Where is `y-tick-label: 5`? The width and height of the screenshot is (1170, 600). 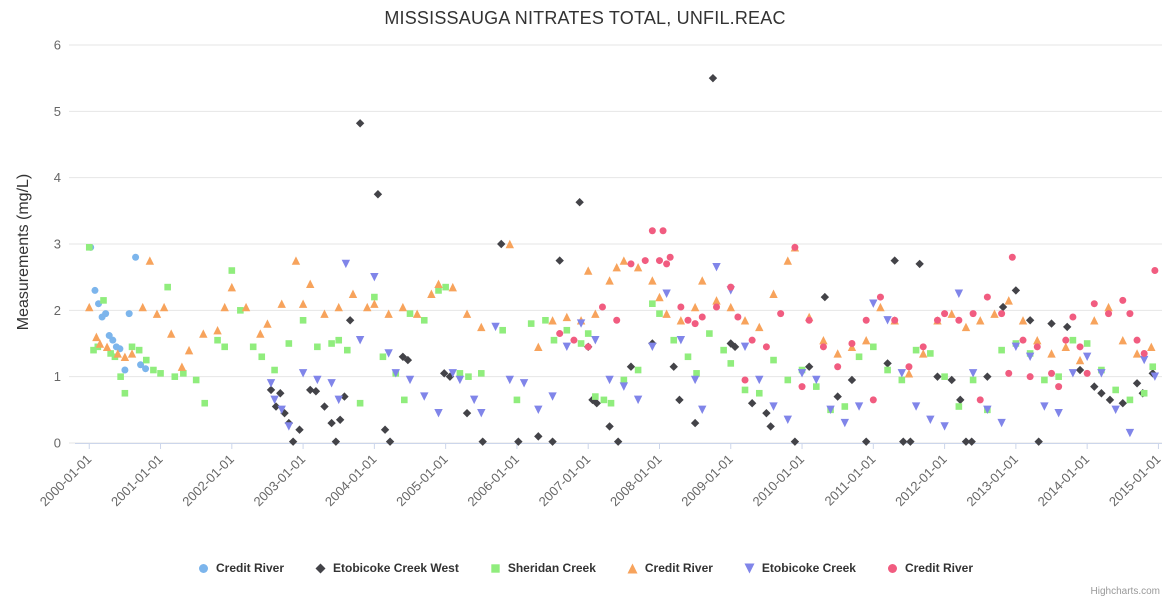
y-tick-label: 5 is located at coordinates (57, 111).